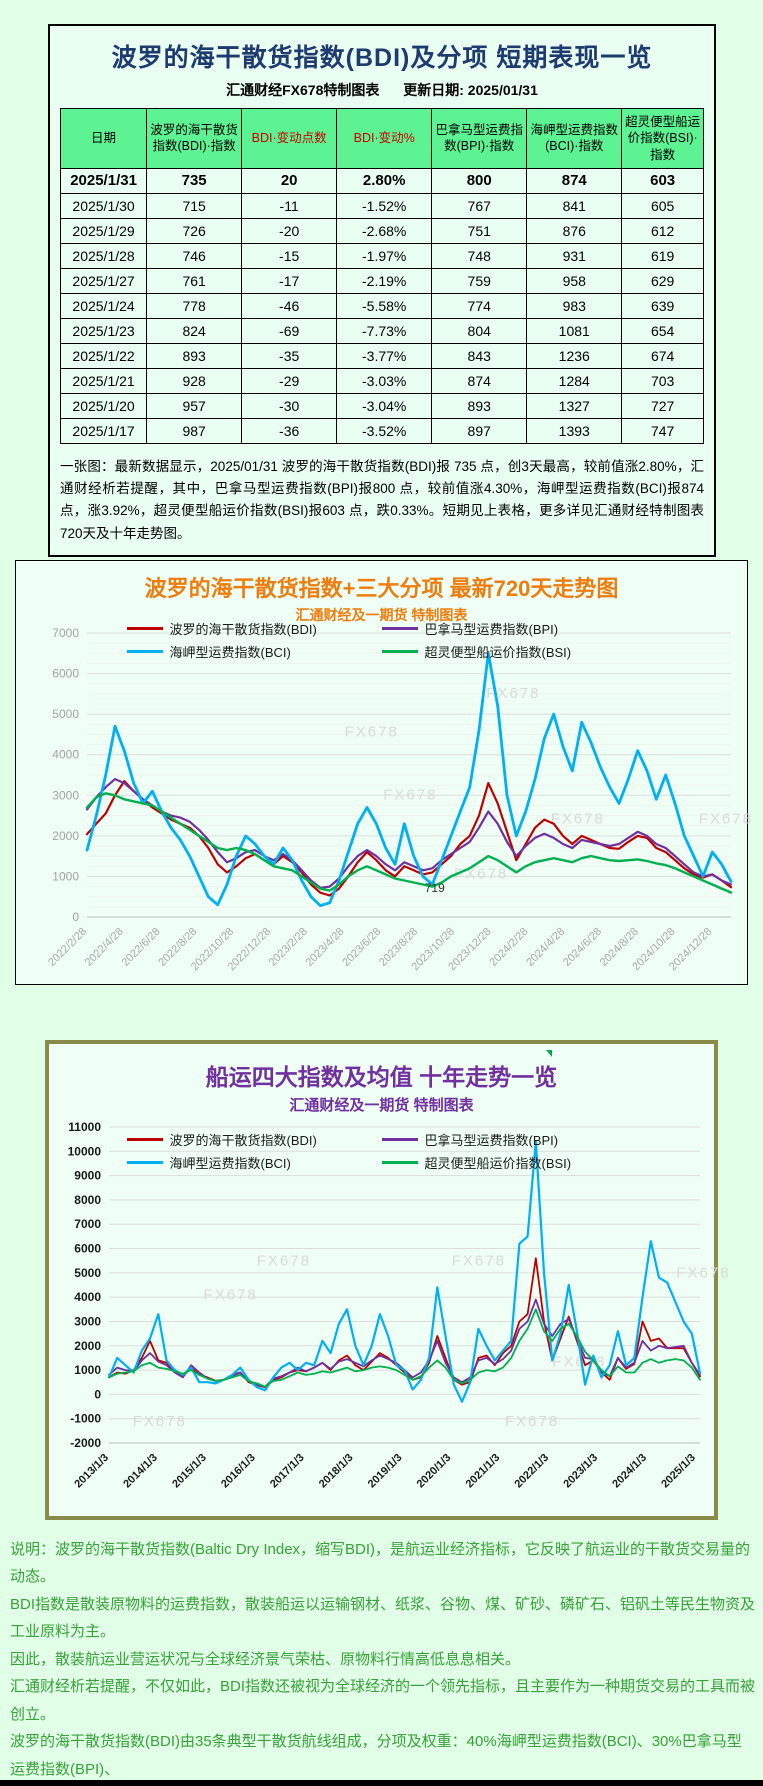  I want to click on svg-text: 3000, so click(65, 795).